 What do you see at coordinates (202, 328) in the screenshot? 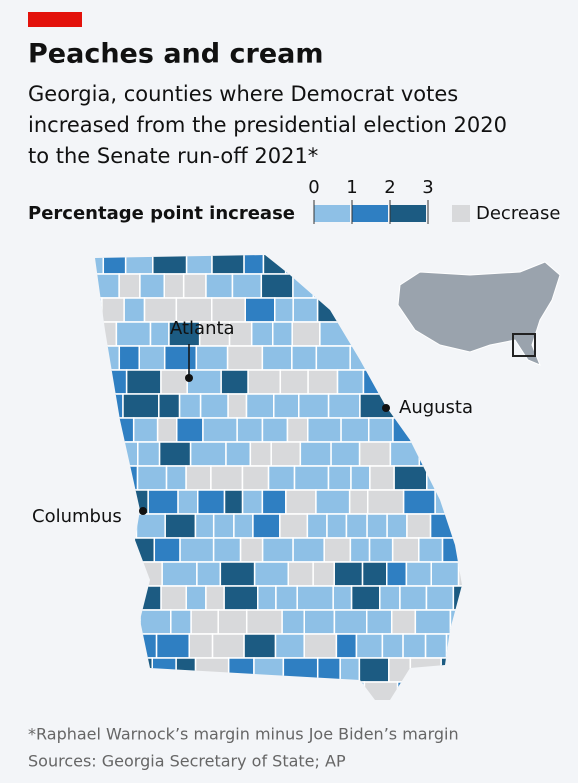
I see `city-label: Atlanta` at bounding box center [202, 328].